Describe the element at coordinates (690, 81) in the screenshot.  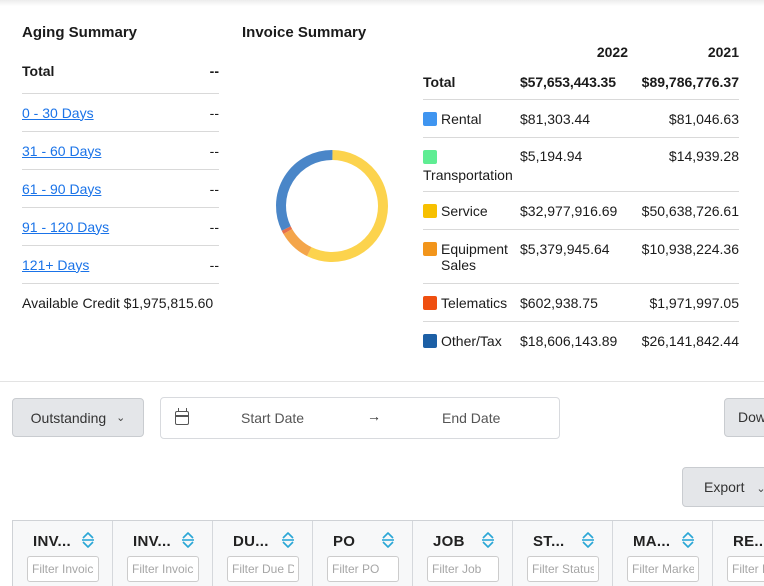
I see `invoice-total-2021: $89,786,776.37` at that location.